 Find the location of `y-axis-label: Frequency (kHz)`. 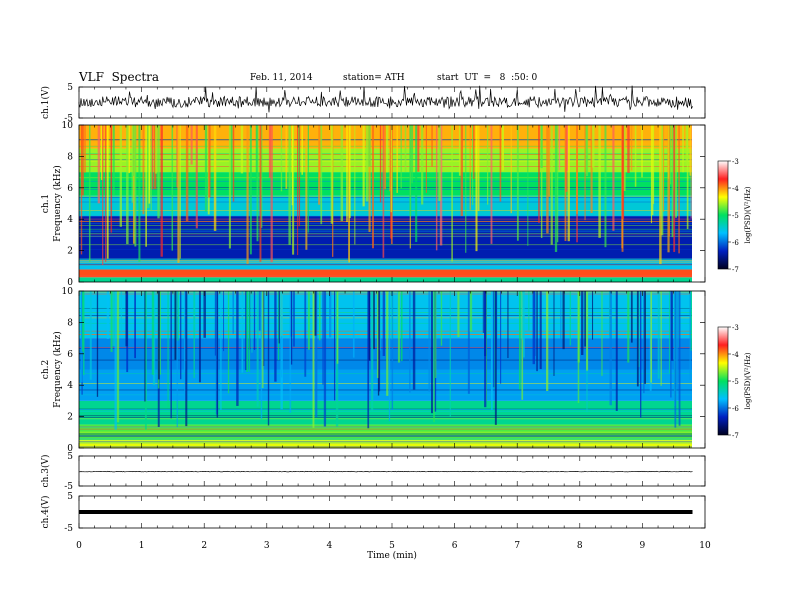

y-axis-label: Frequency (kHz) is located at coordinates (57, 203).